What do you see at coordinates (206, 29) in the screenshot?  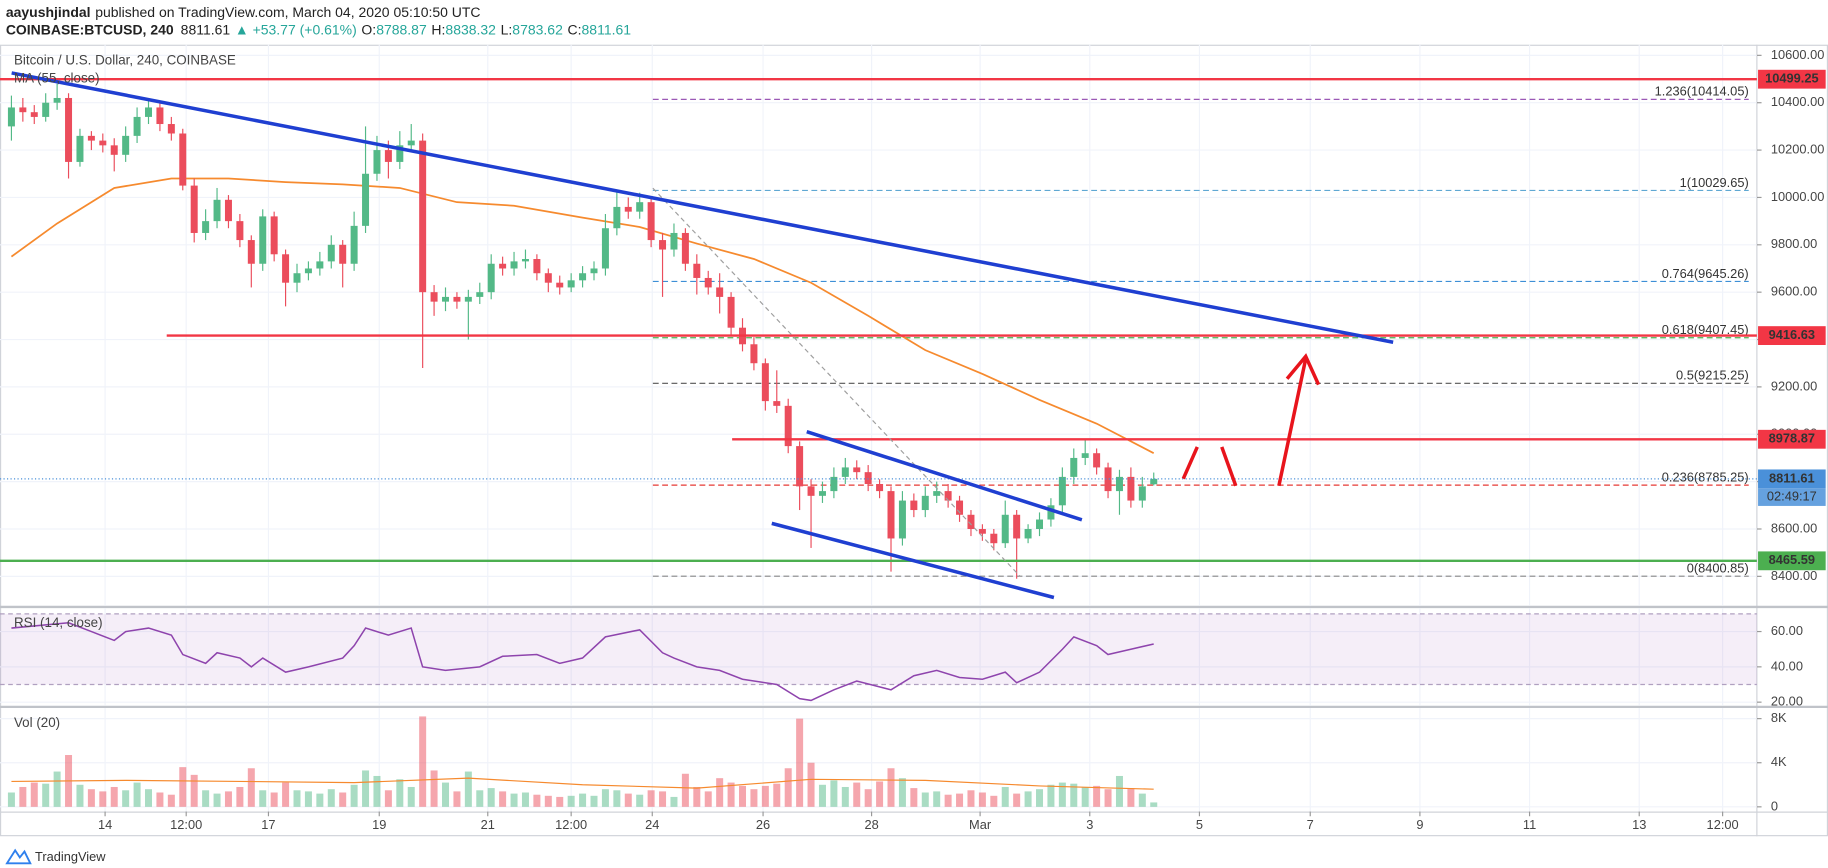 I see `last-price: 8811.61` at bounding box center [206, 29].